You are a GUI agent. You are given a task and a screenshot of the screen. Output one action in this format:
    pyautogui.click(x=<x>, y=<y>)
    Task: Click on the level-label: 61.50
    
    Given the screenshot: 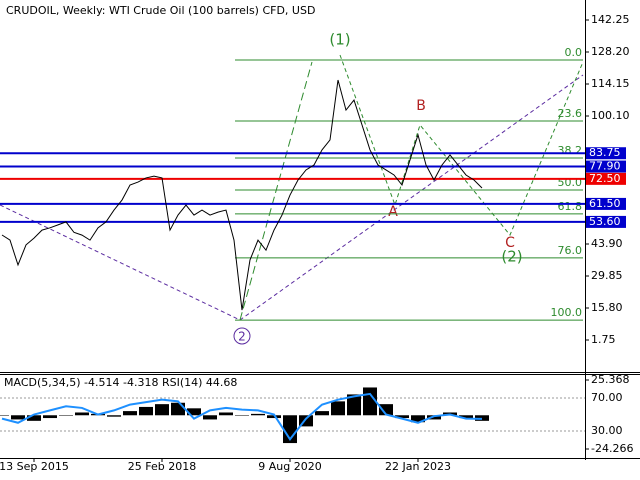 What is the action you would take?
    pyautogui.click(x=605, y=203)
    